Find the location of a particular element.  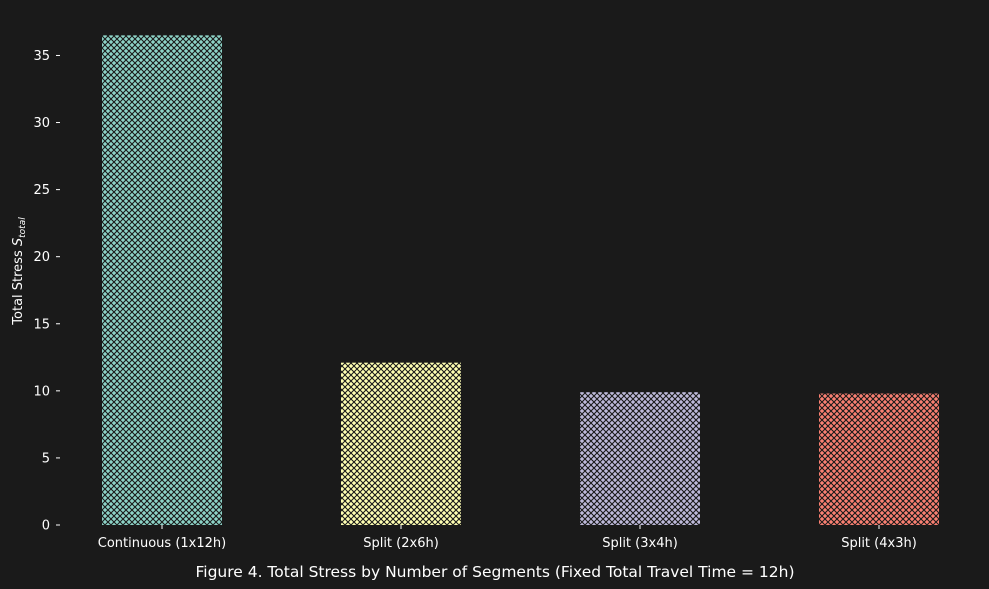

x-tick-label: Split (3x4h) is located at coordinates (640, 543).